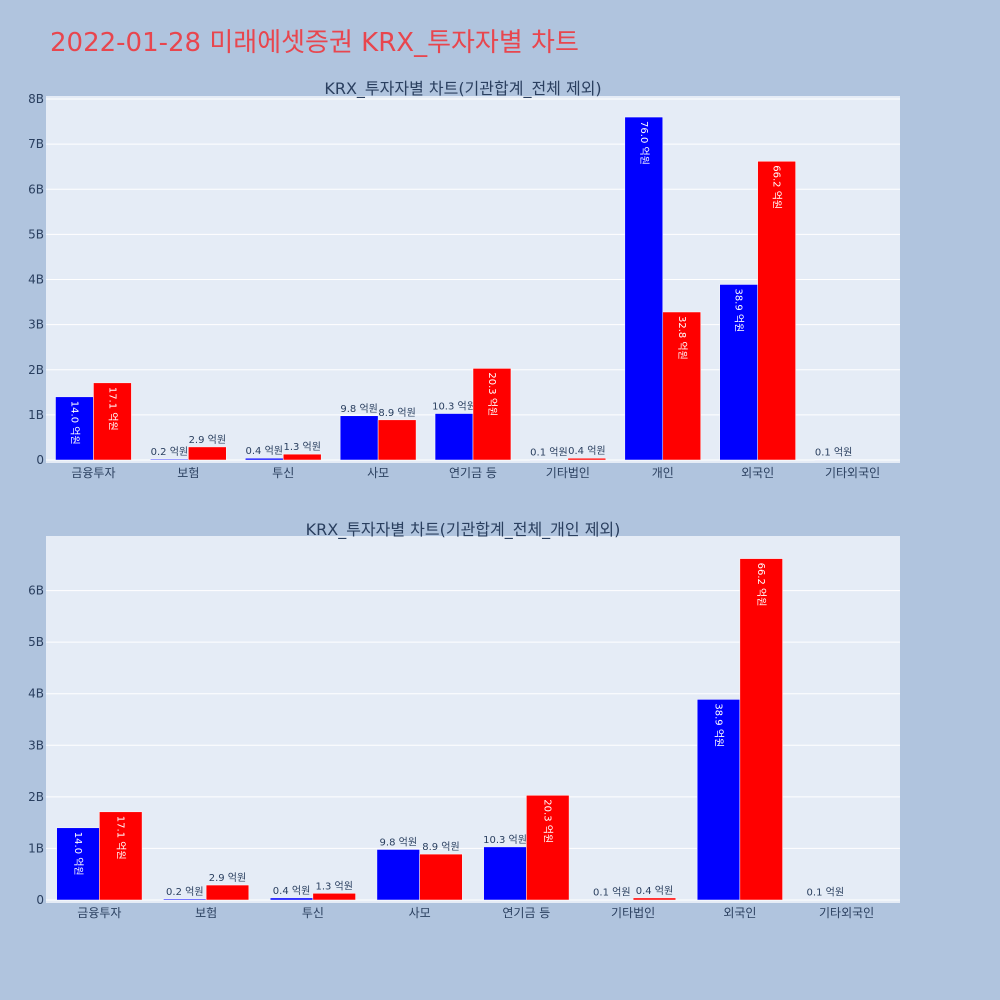 This screenshot has width=1000, height=1000. Describe the element at coordinates (644, 143) in the screenshot. I see `bar-data-label: 76.0 억원` at that location.